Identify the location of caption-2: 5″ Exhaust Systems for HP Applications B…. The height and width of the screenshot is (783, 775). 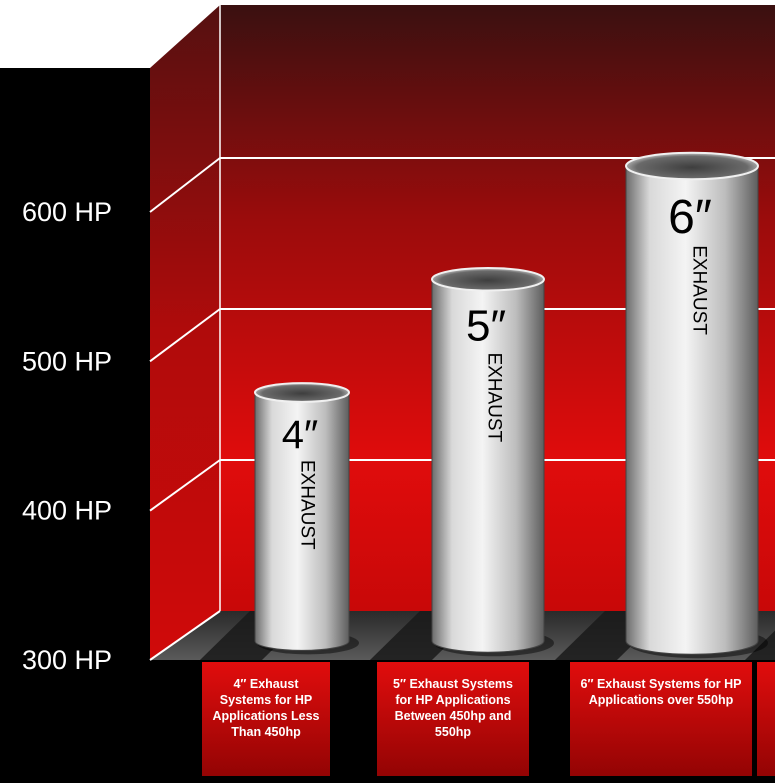
(453, 719).